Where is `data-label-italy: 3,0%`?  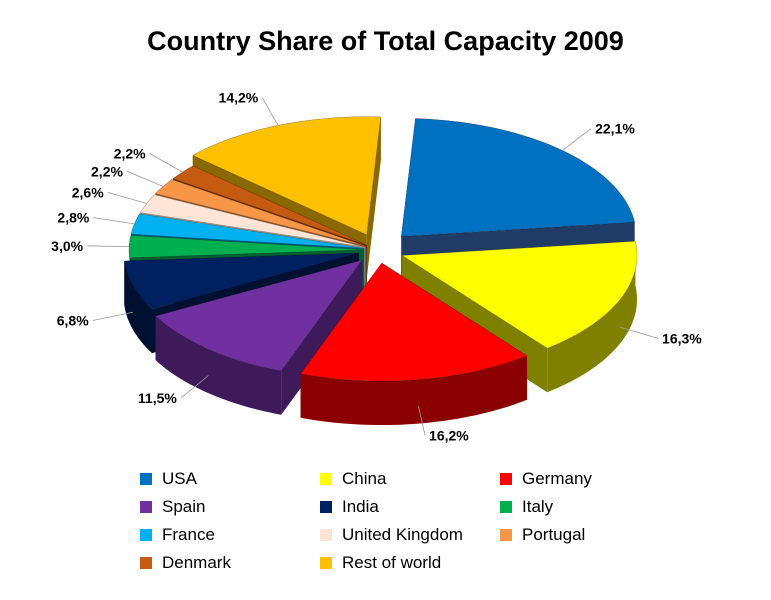 data-label-italy: 3,0% is located at coordinates (67, 246).